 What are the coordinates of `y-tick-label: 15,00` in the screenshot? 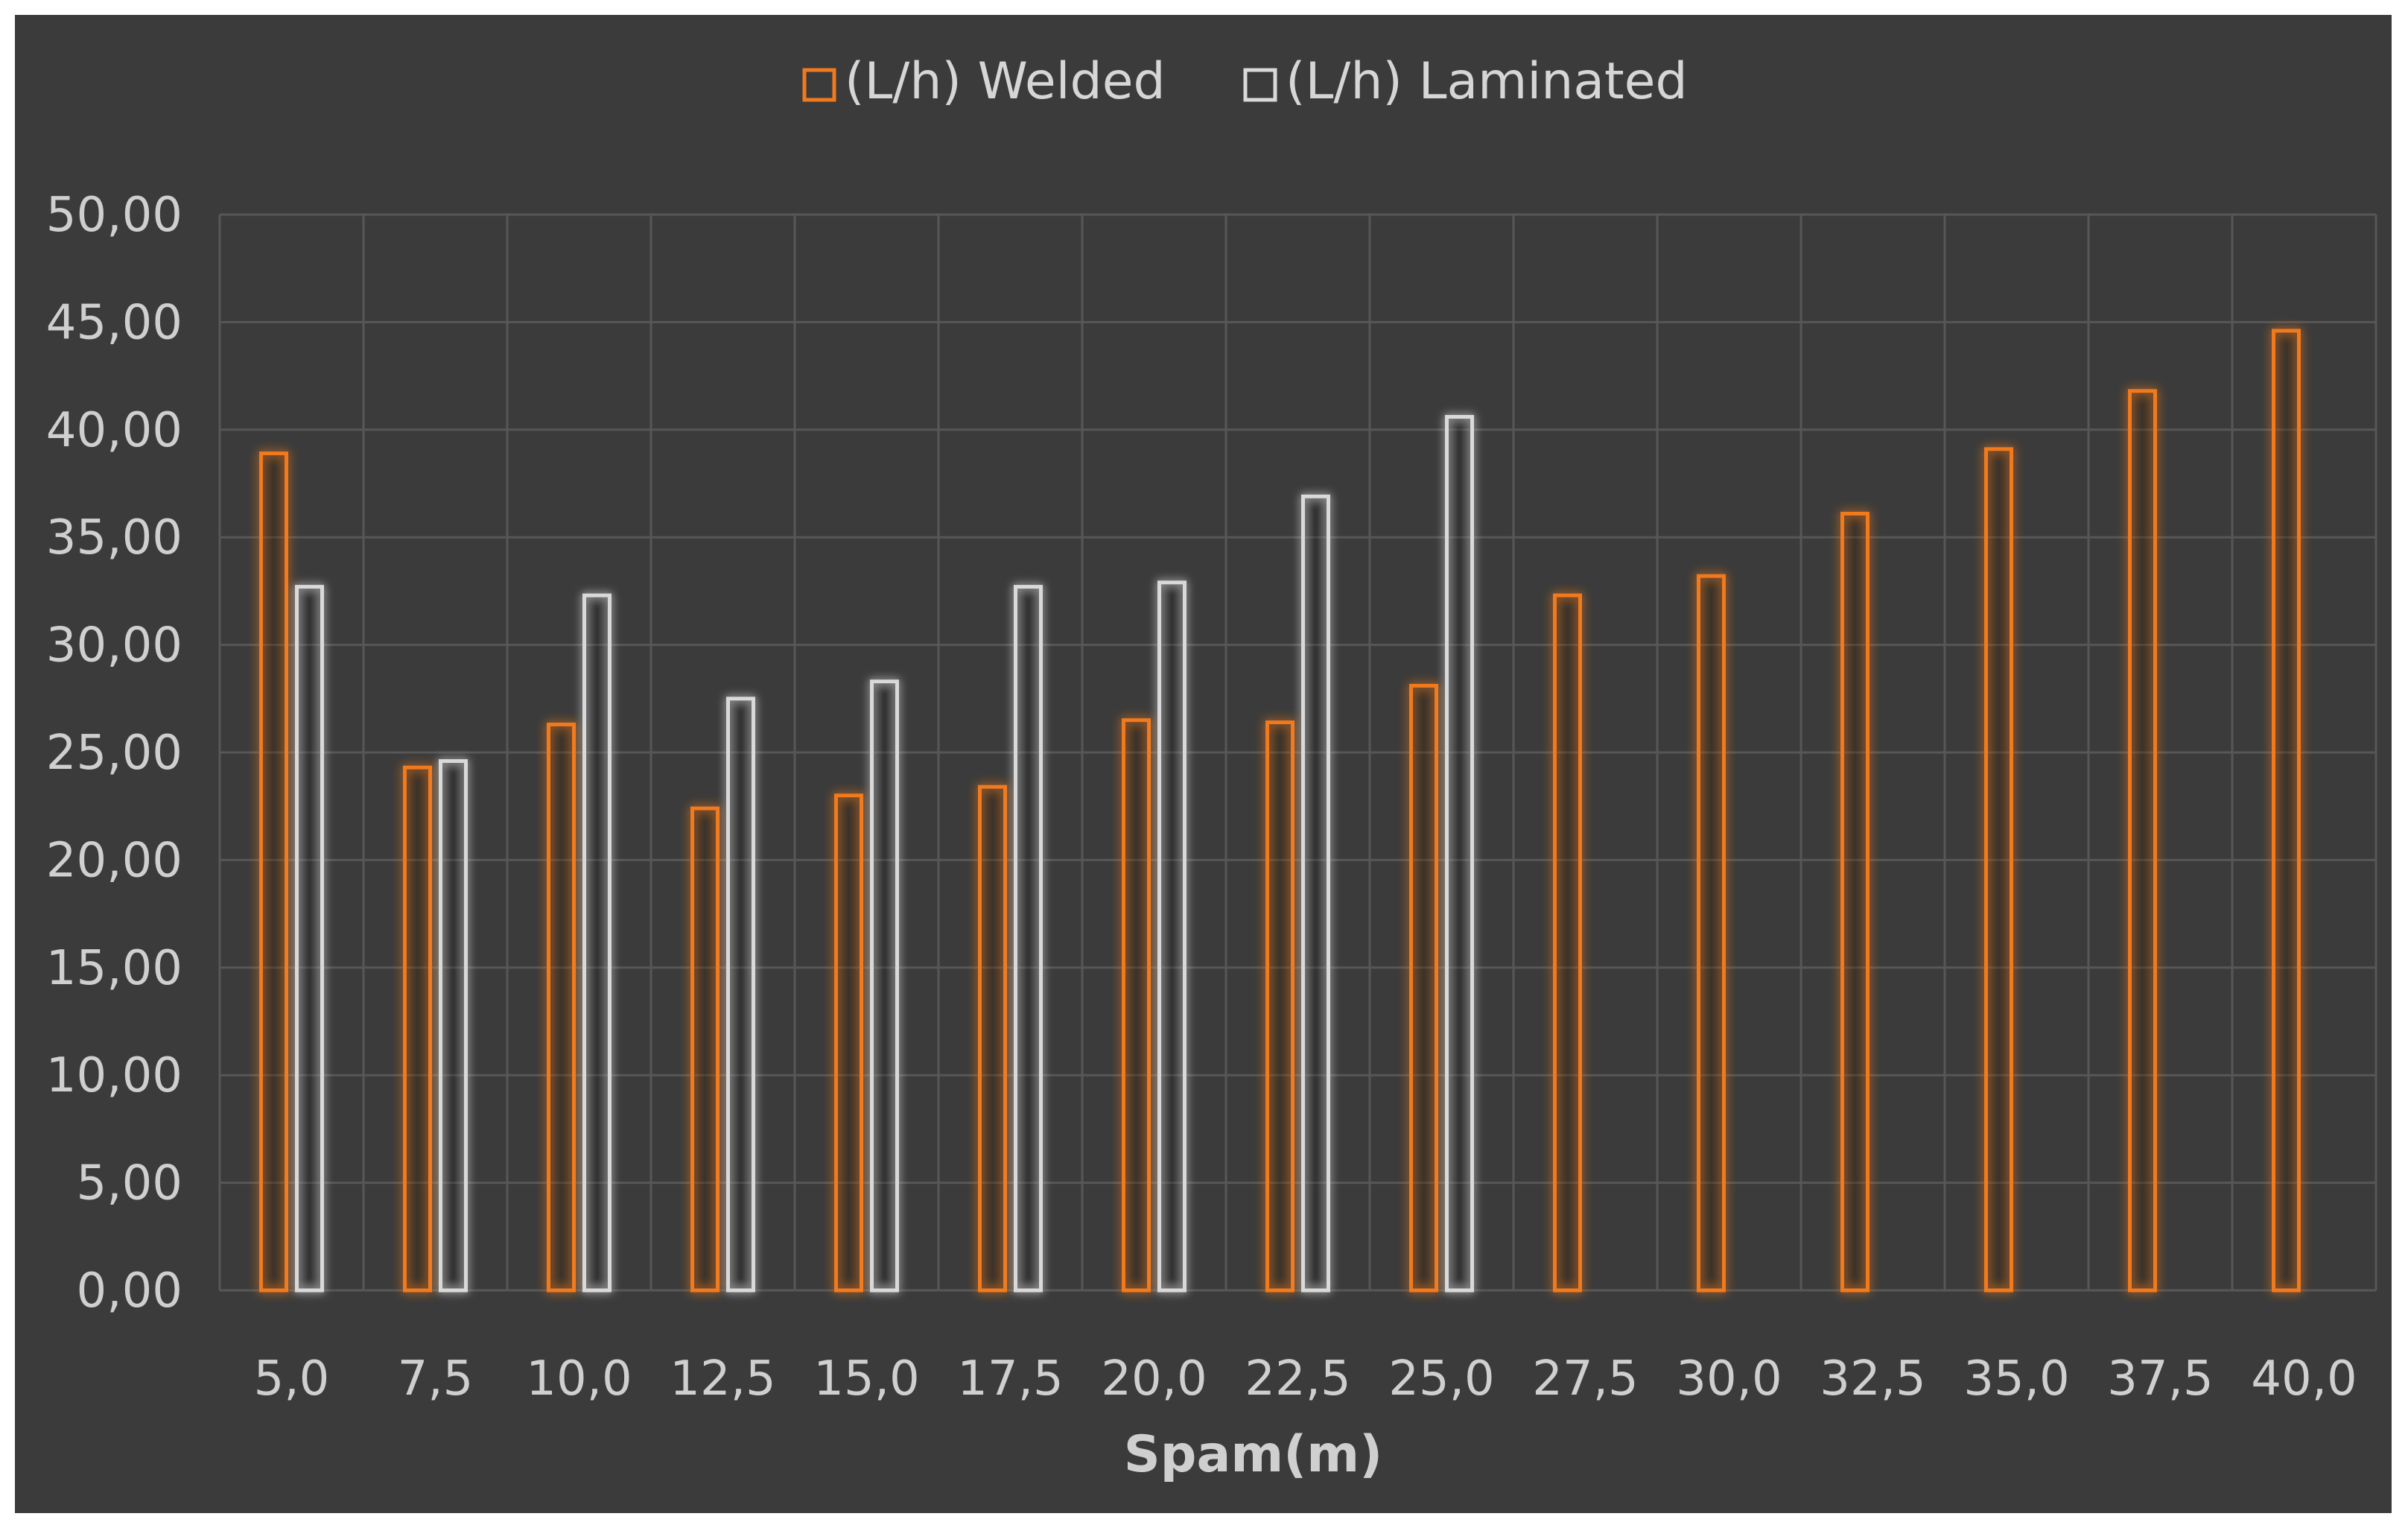 It's located at (114, 969).